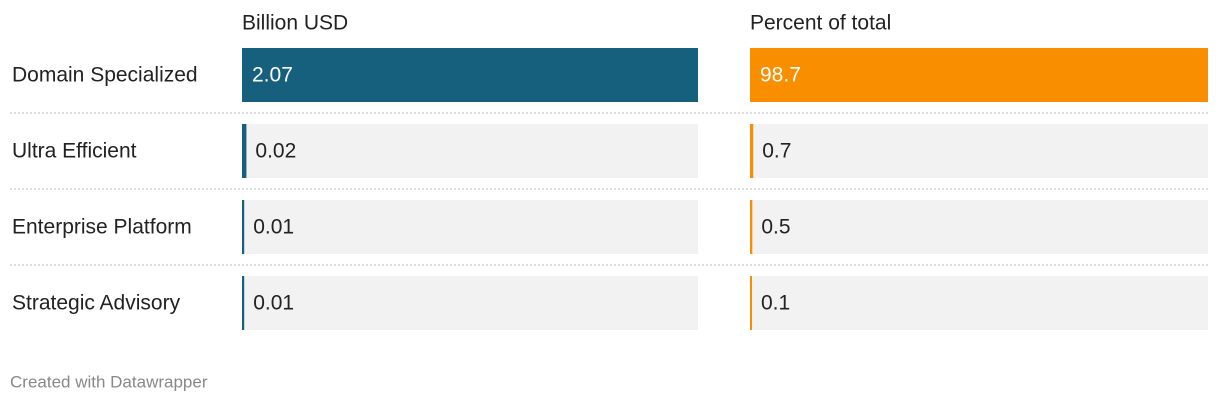  Describe the element at coordinates (775, 227) in the screenshot. I see `value-label: 0.5` at that location.